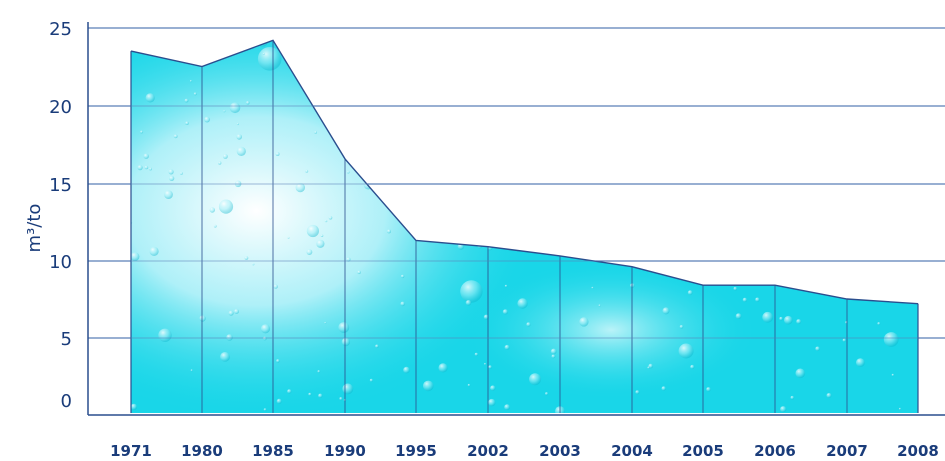 Image resolution: width=945 pixels, height=461 pixels. What do you see at coordinates (345, 451) in the screenshot?
I see `x-tick-label: 1990` at bounding box center [345, 451].